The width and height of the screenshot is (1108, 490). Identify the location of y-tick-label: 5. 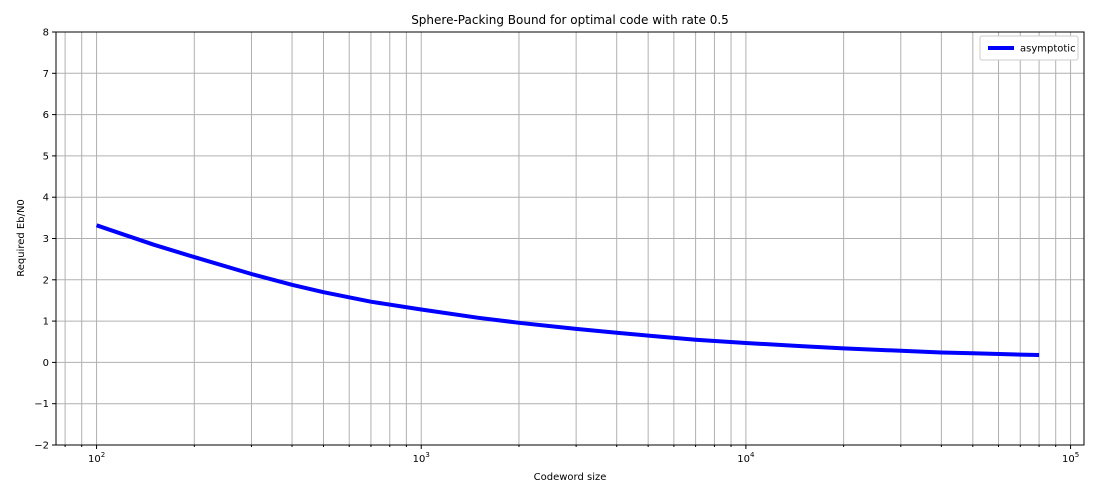
(46, 156).